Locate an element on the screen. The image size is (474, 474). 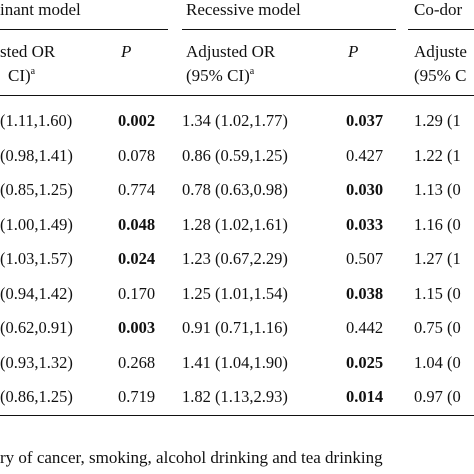
recessive-p-cell: 0.427 is located at coordinates (365, 155).